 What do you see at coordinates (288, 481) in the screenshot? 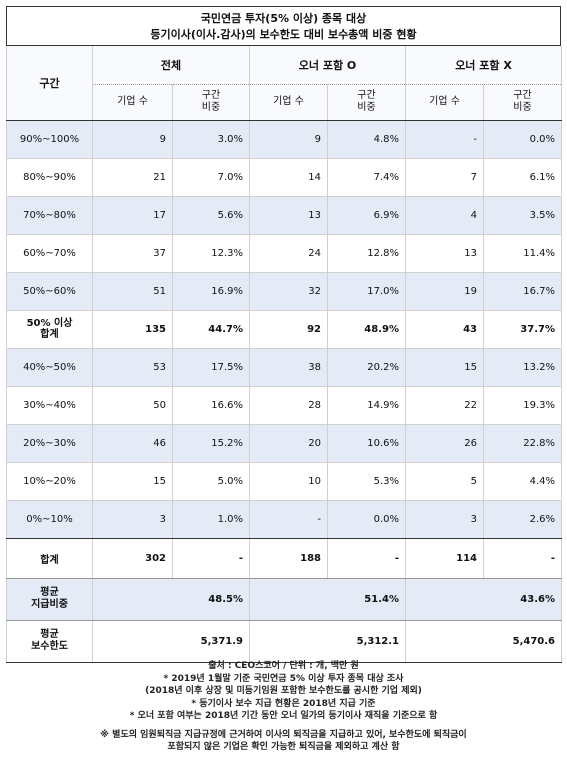
I see `cell: 10` at bounding box center [288, 481].